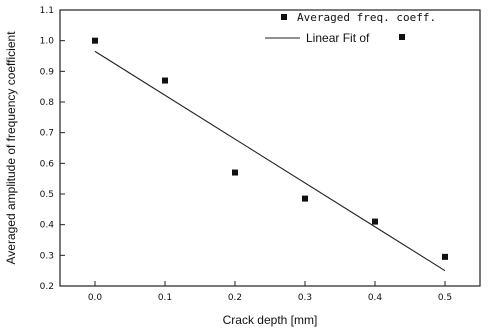 Image resolution: width=488 pixels, height=333 pixels. What do you see at coordinates (366, 17) in the screenshot?
I see `legend-label-points: Averaged freq. coeff.` at bounding box center [366, 17].